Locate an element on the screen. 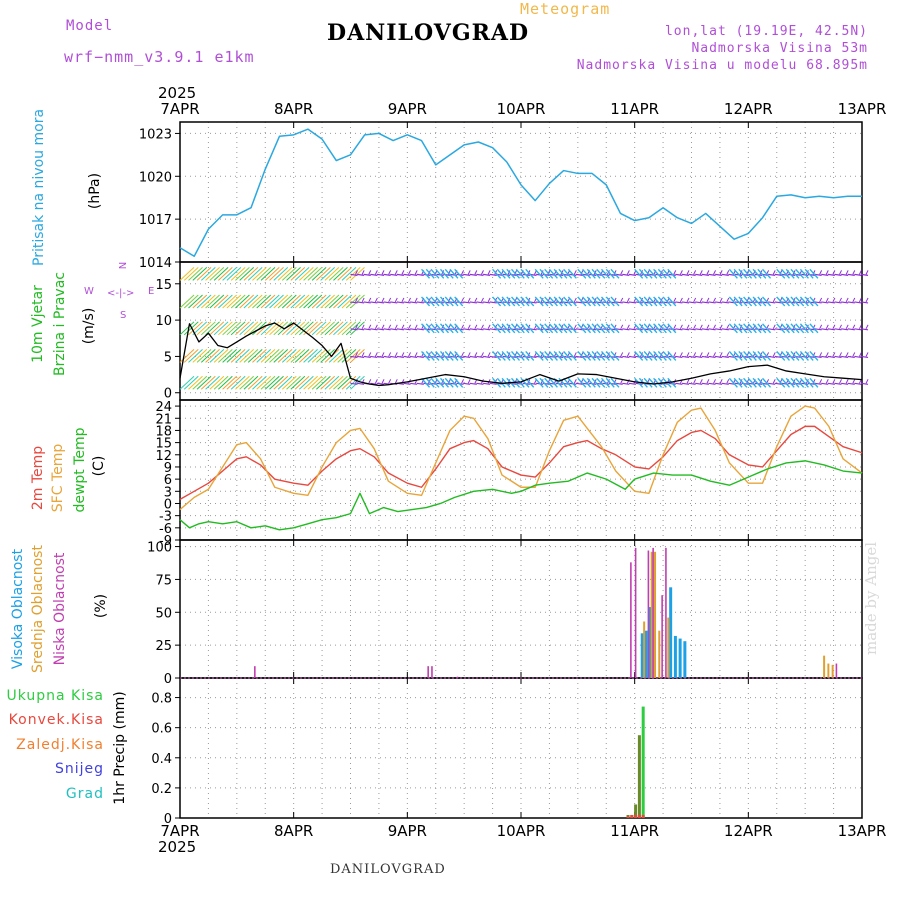  cloud-bar-mid is located at coordinates (668, 647).